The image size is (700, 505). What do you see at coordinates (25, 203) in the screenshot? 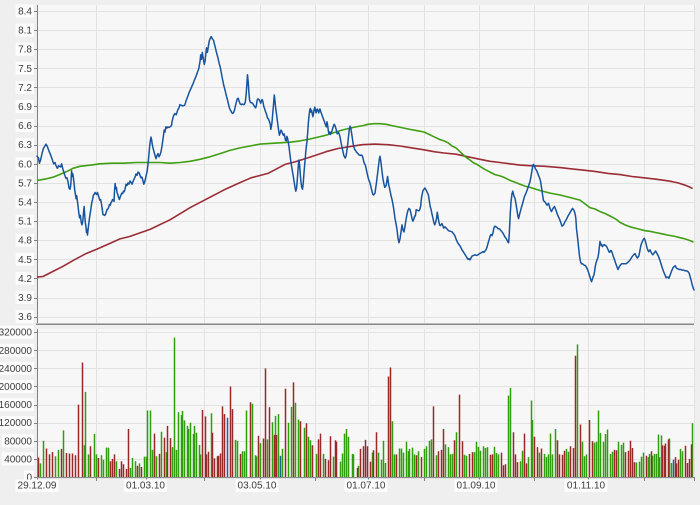
I see `svg-text: 5.4` at bounding box center [25, 203].